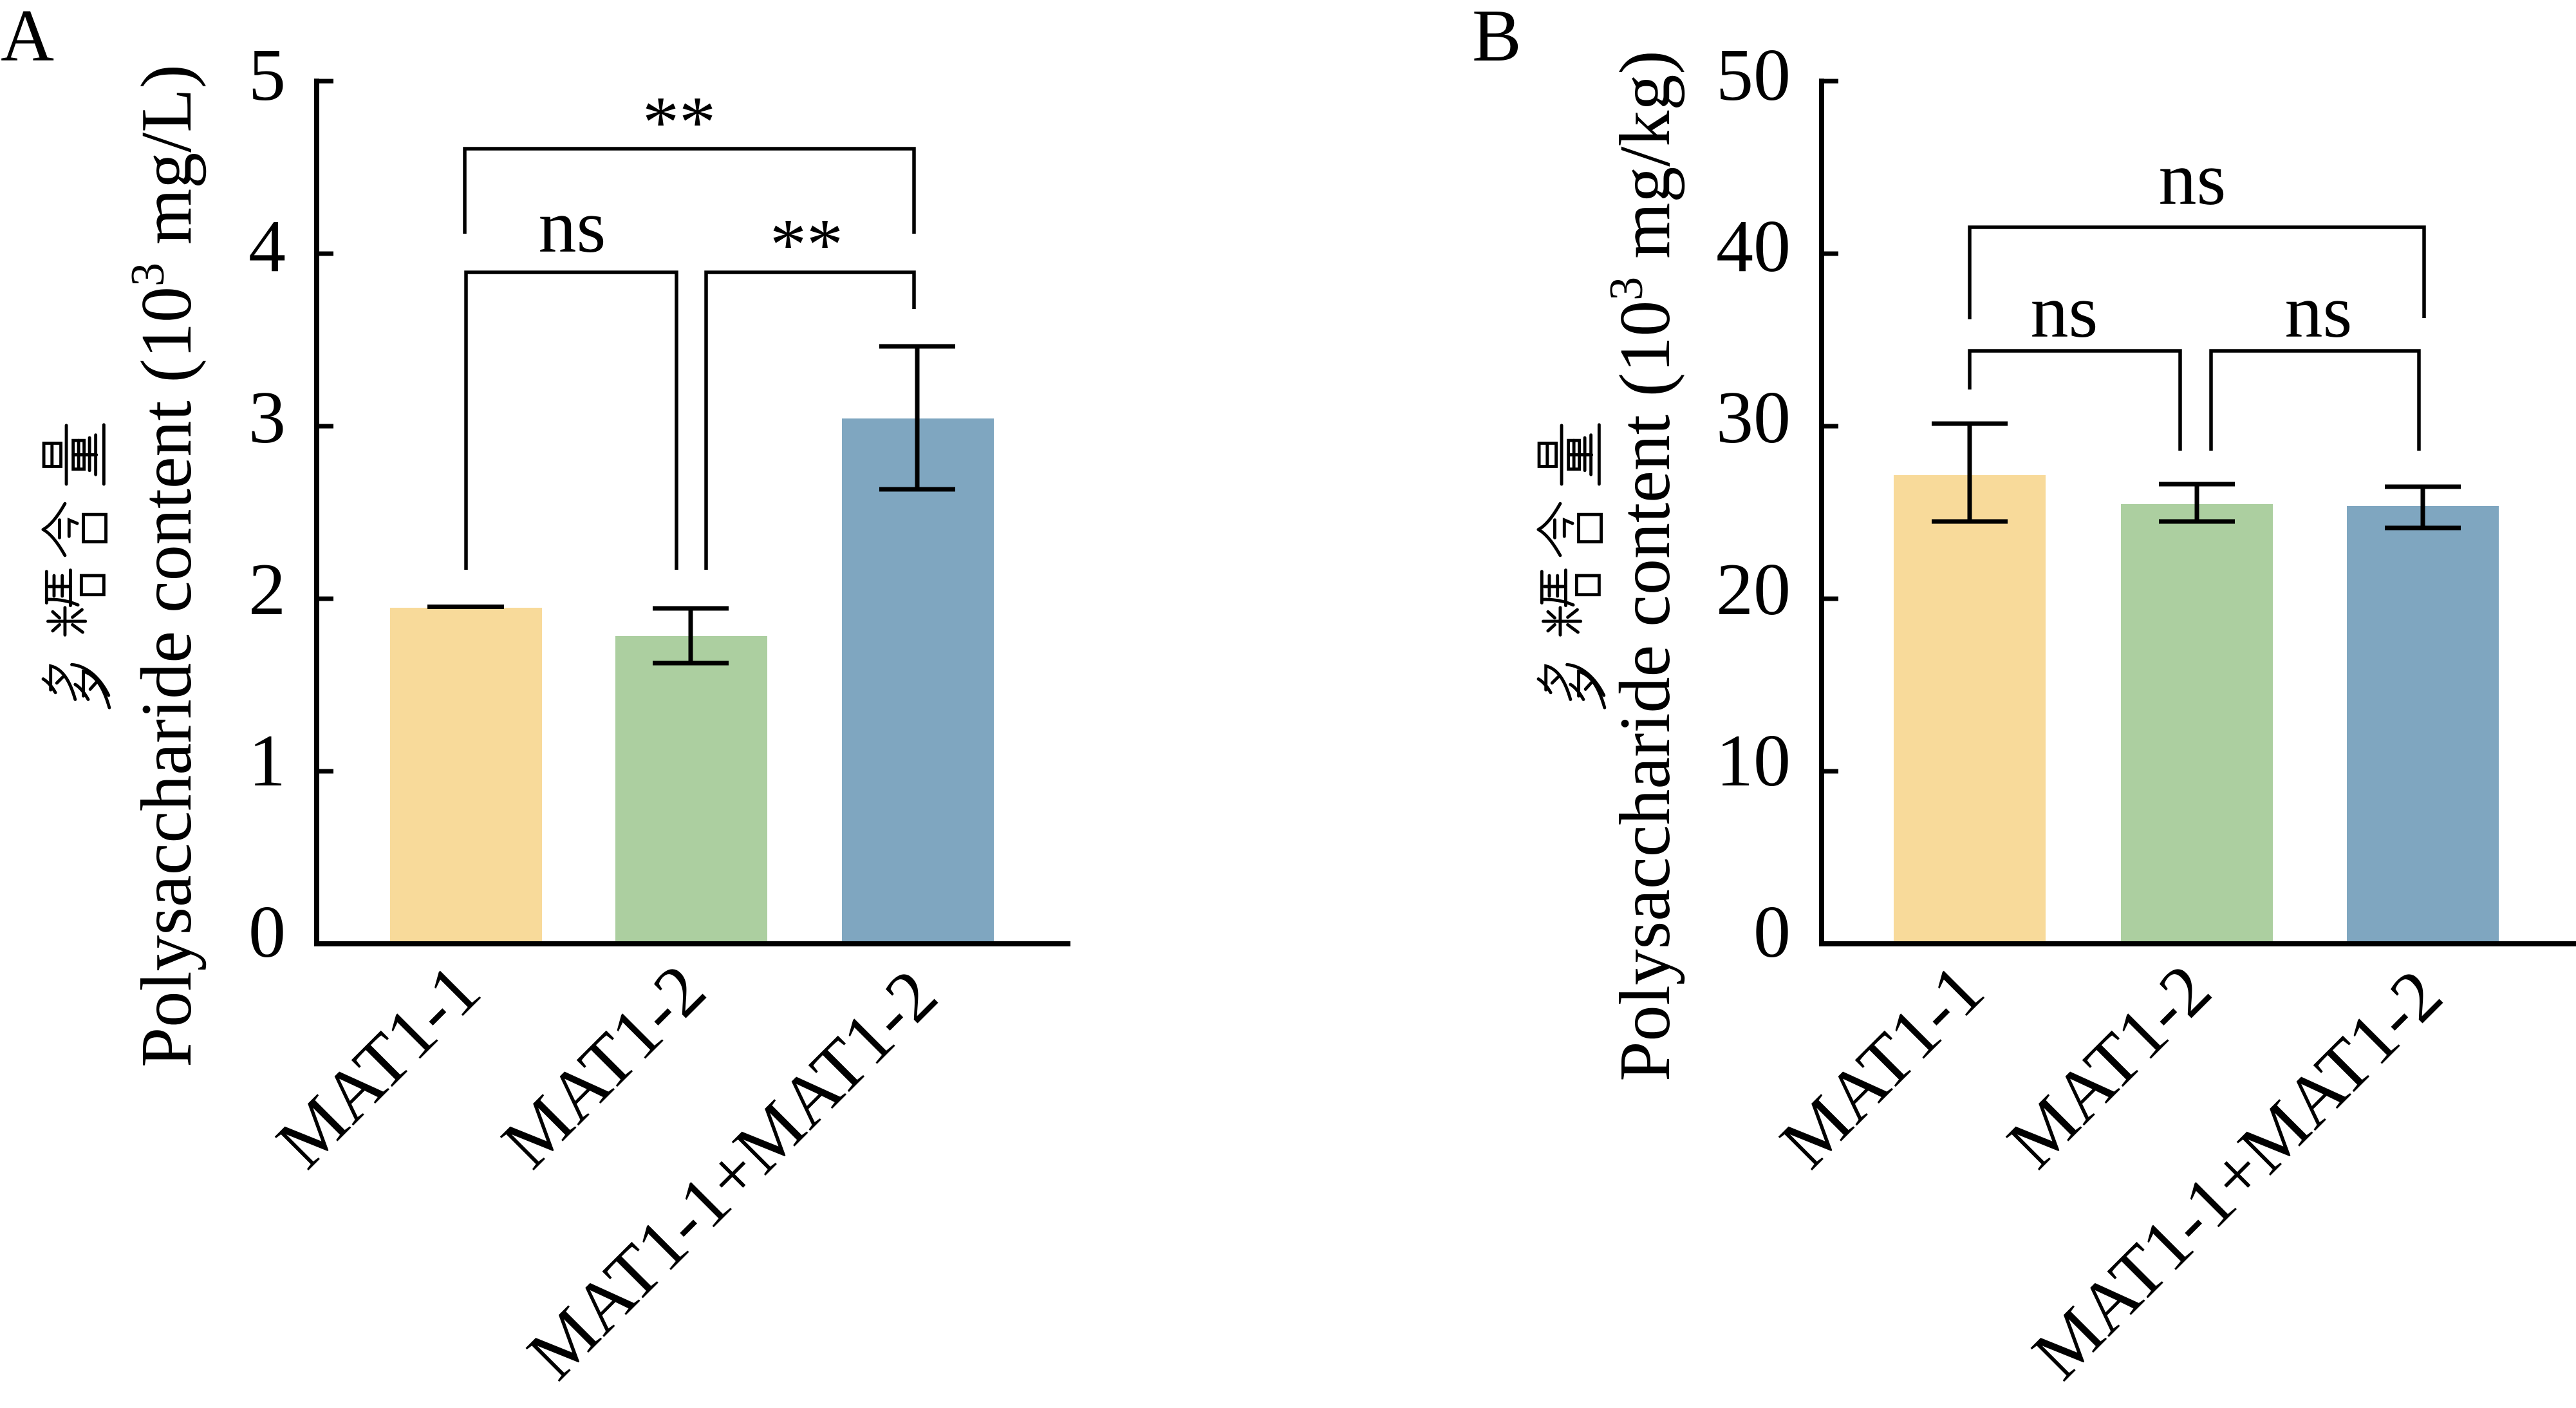  I want to click on svg-text: 50, so click(1753, 75).